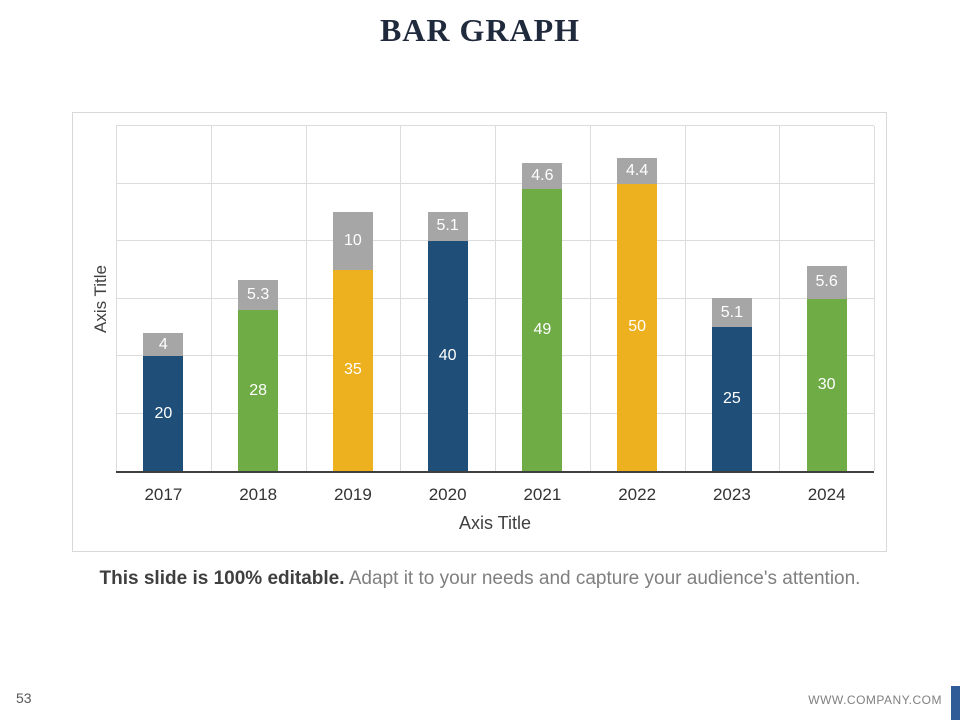 Image resolution: width=960 pixels, height=720 pixels. I want to click on gridline-horizontal, so click(495, 125).